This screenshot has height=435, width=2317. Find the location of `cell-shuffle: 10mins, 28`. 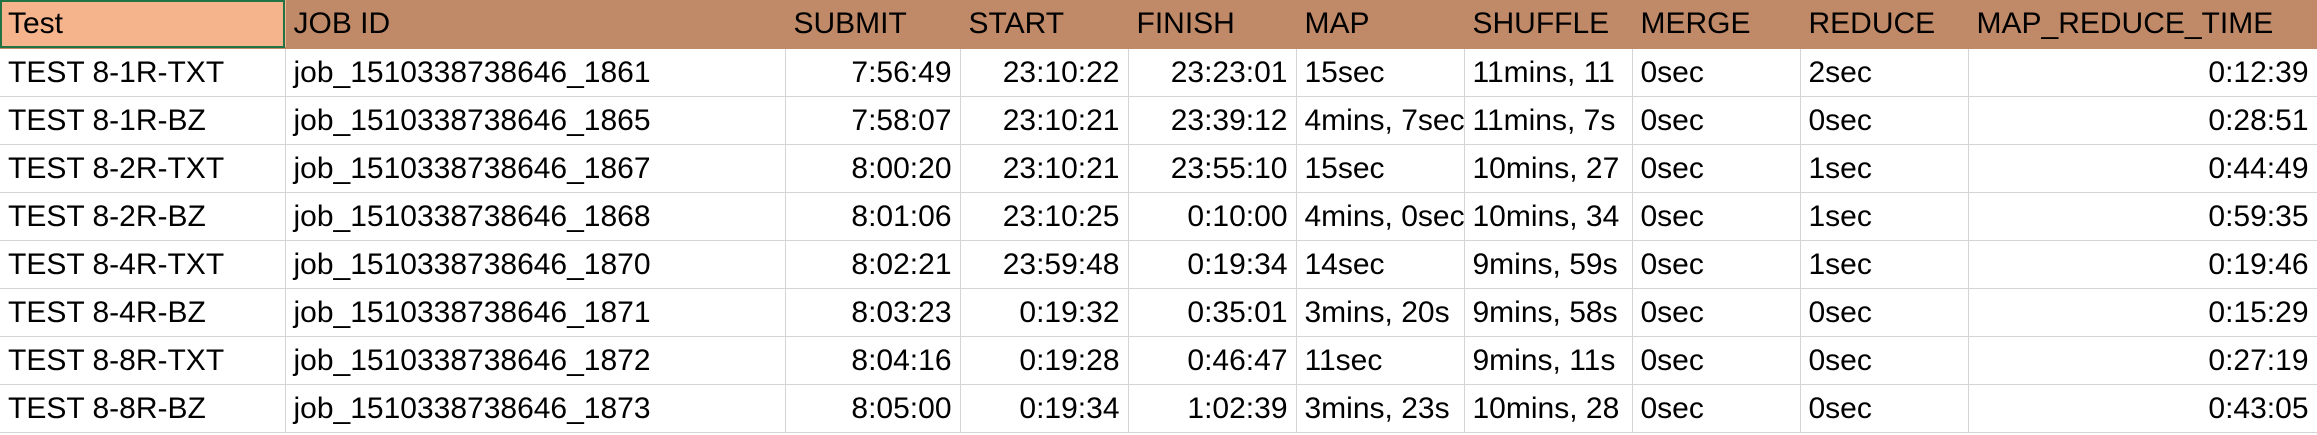

cell-shuffle: 10mins, 28 is located at coordinates (1548, 408).